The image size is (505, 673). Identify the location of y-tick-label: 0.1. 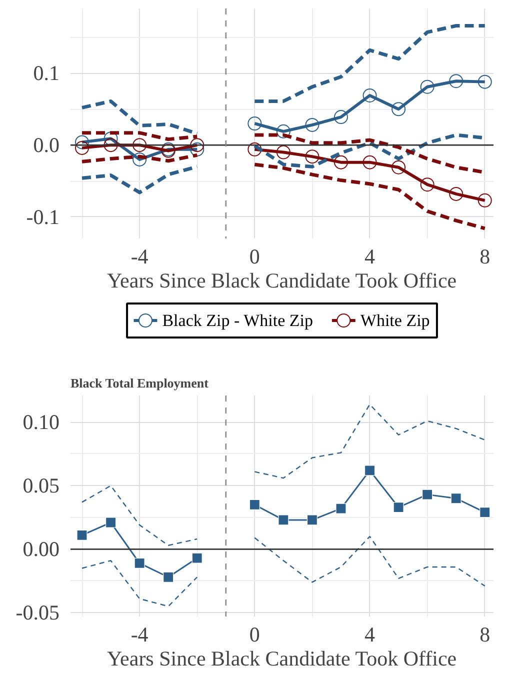
(46, 73).